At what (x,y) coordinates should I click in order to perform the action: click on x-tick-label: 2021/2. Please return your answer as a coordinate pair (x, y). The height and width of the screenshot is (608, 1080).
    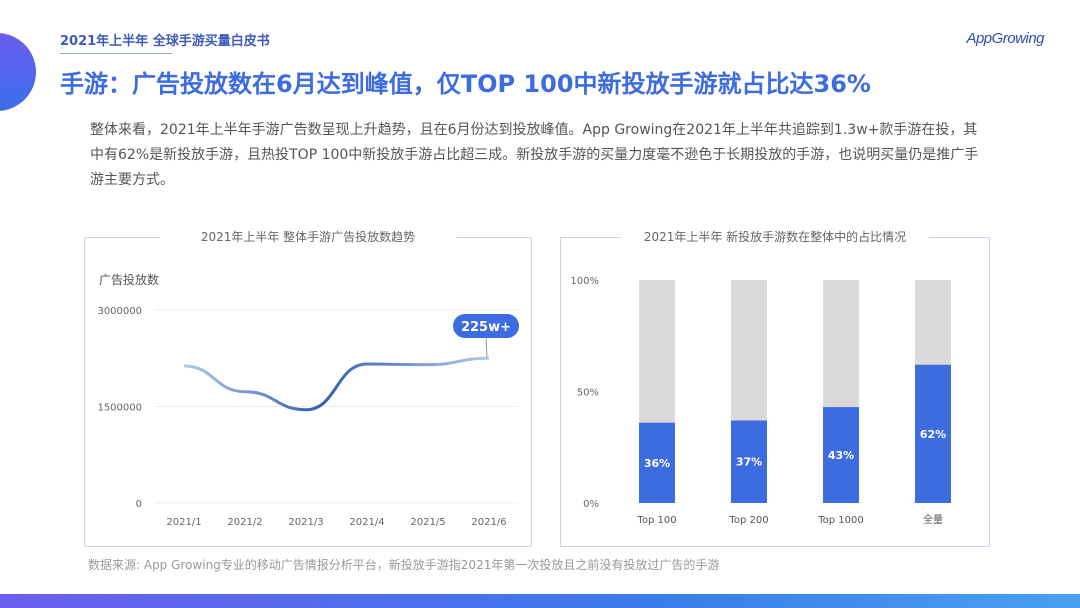
    Looking at the image, I should click on (244, 522).